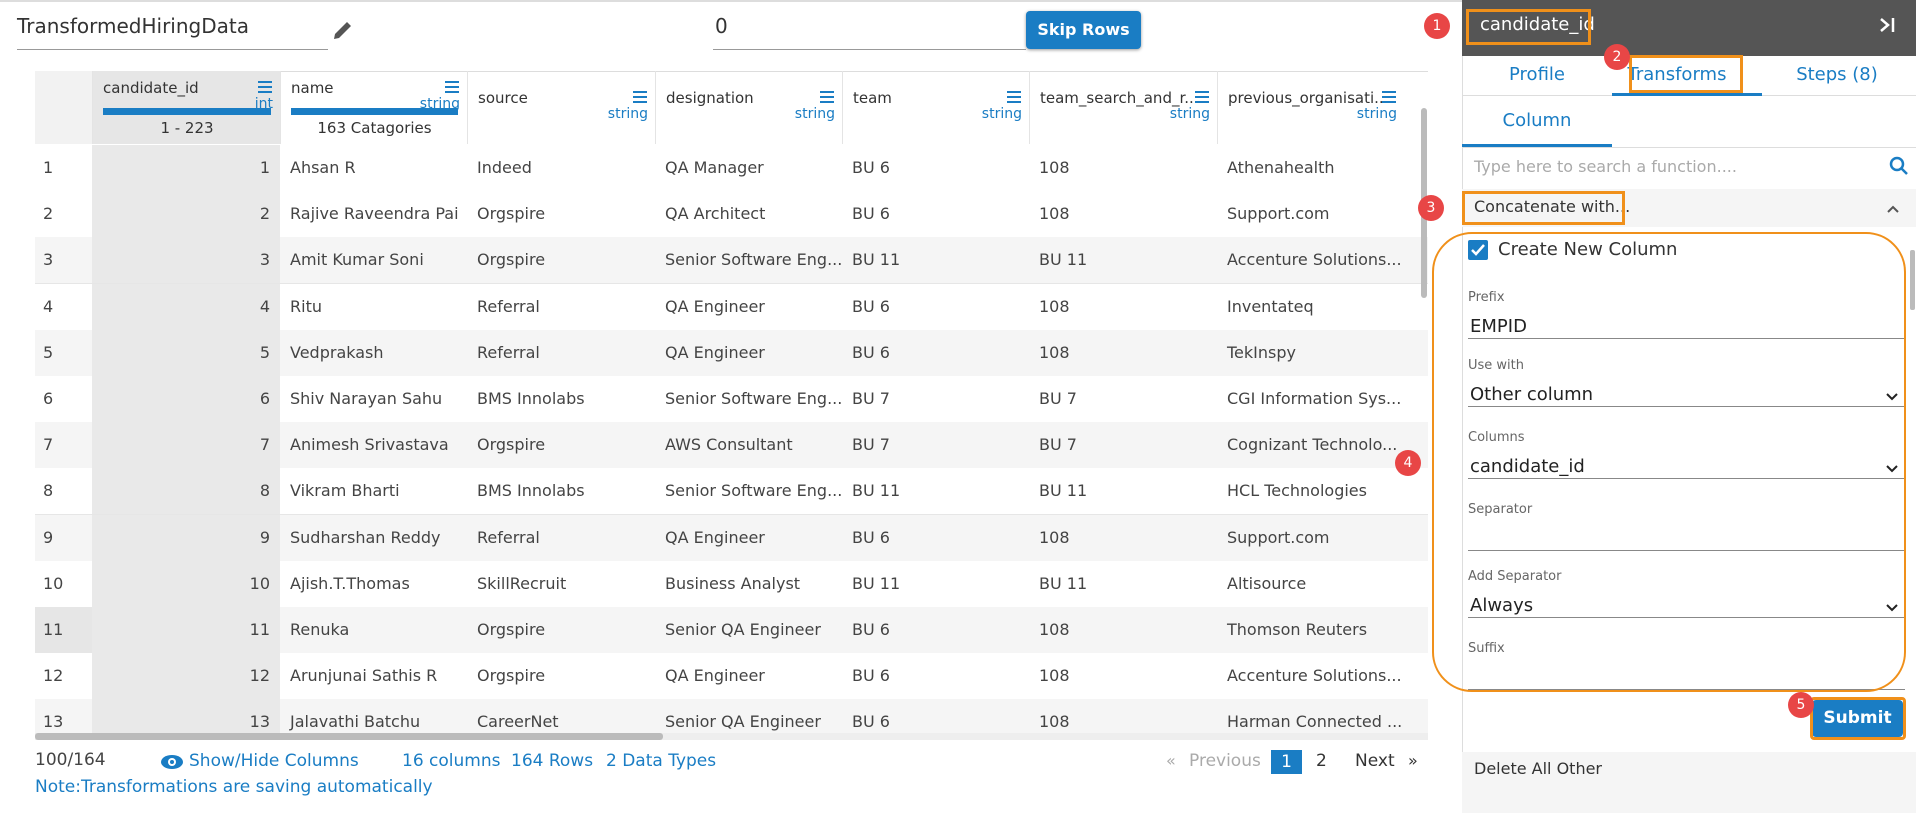 This screenshot has width=1916, height=813. Describe the element at coordinates (373, 399) in the screenshot. I see `table-cell: Shiv Narayan Sahu` at that location.